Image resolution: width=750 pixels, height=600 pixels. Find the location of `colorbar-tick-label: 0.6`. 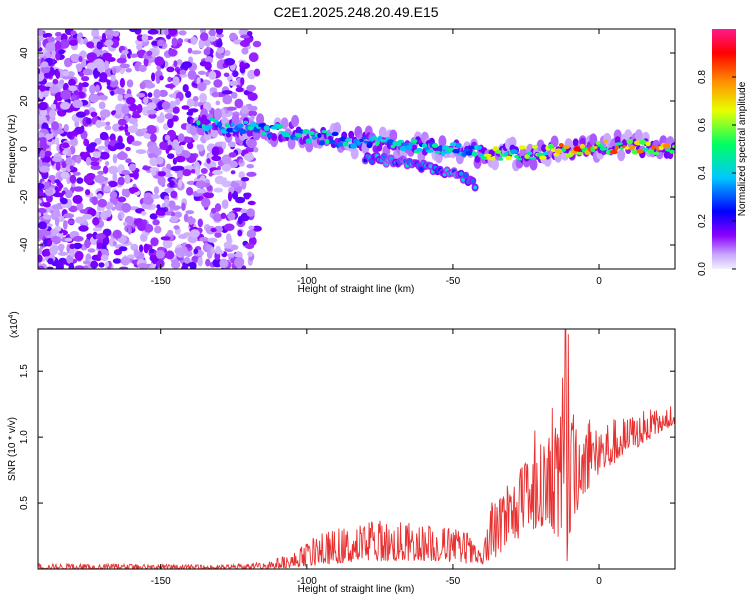

colorbar-tick-label: 0.6 is located at coordinates (702, 125).